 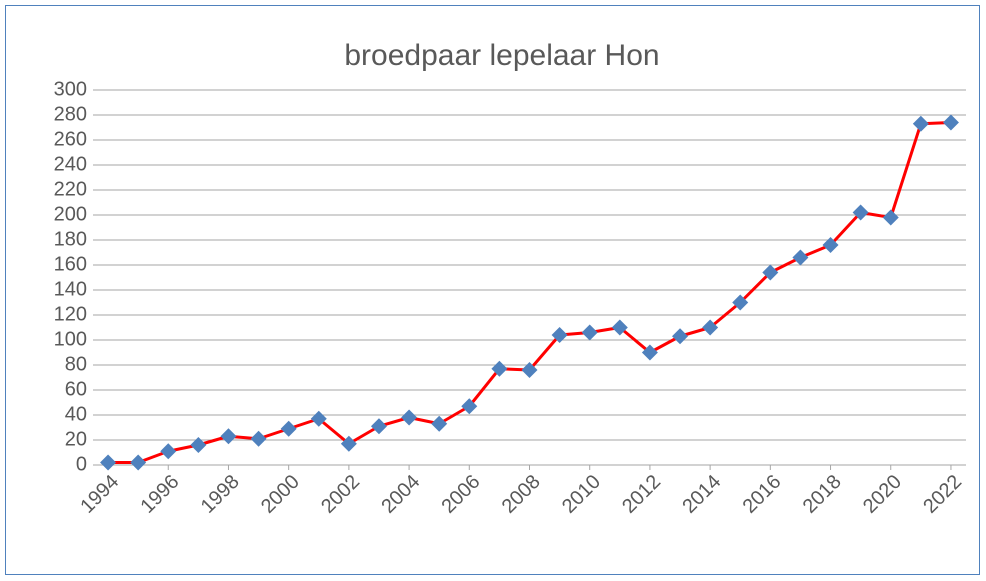 What do you see at coordinates (70, 289) in the screenshot?
I see `y-tick-label: 140` at bounding box center [70, 289].